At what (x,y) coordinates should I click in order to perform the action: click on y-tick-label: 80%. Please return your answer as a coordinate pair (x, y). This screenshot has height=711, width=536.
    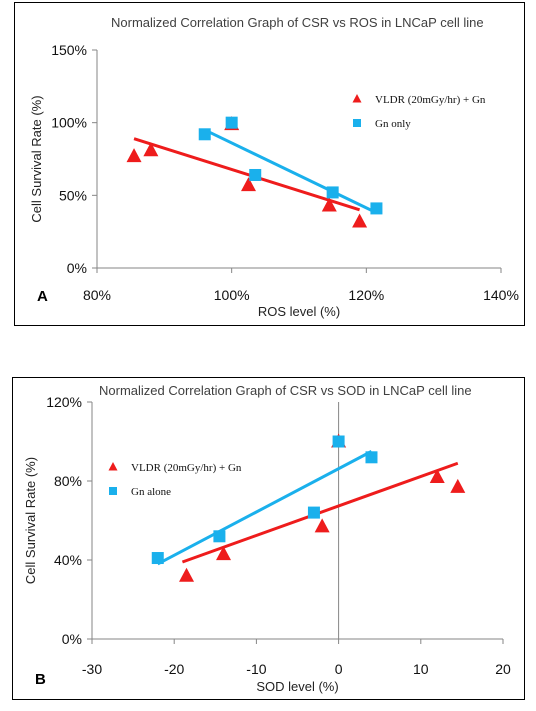
    Looking at the image, I should click on (68, 481).